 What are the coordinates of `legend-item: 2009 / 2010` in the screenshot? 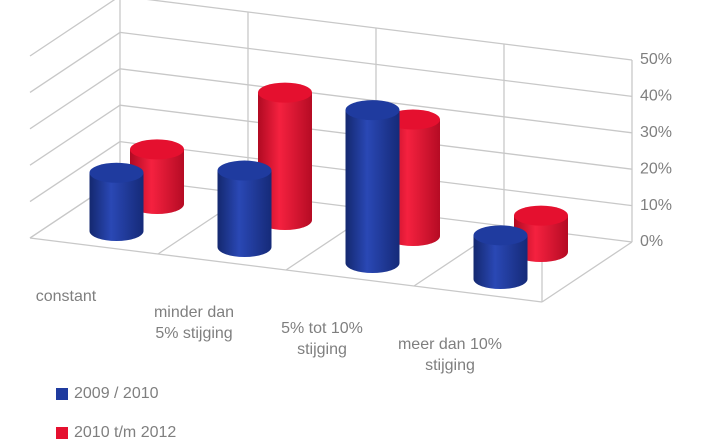 It's located at (107, 394).